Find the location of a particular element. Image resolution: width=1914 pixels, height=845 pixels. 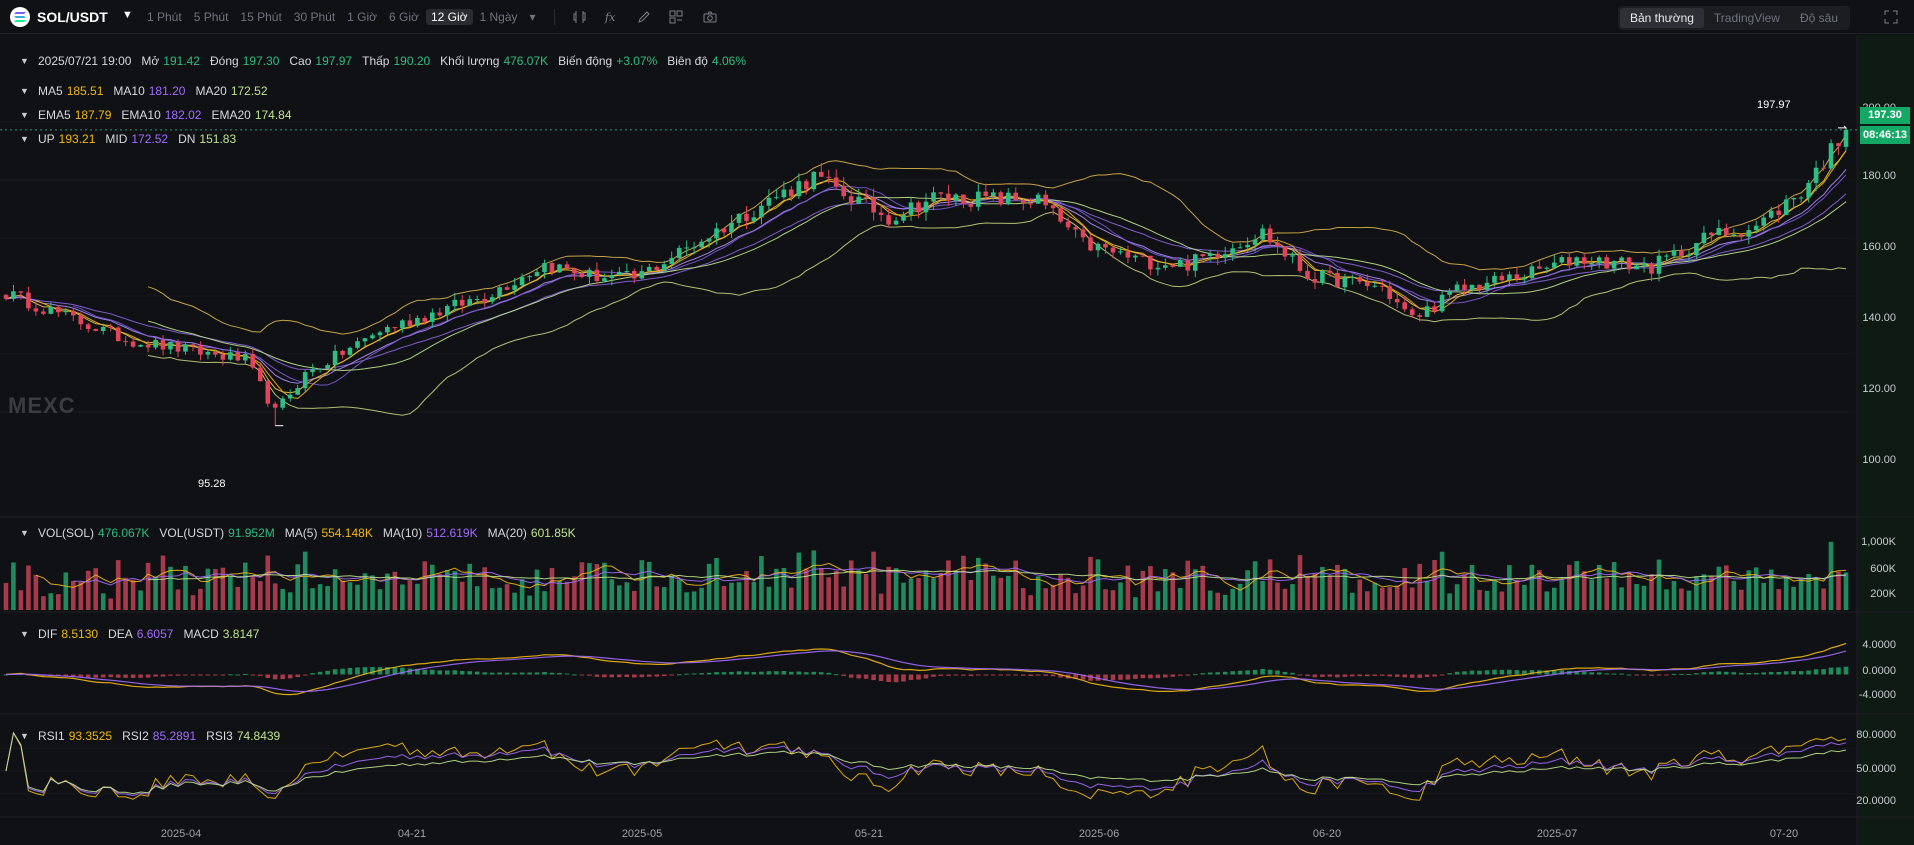

interval-1h: 1 Giờ is located at coordinates (362, 17).